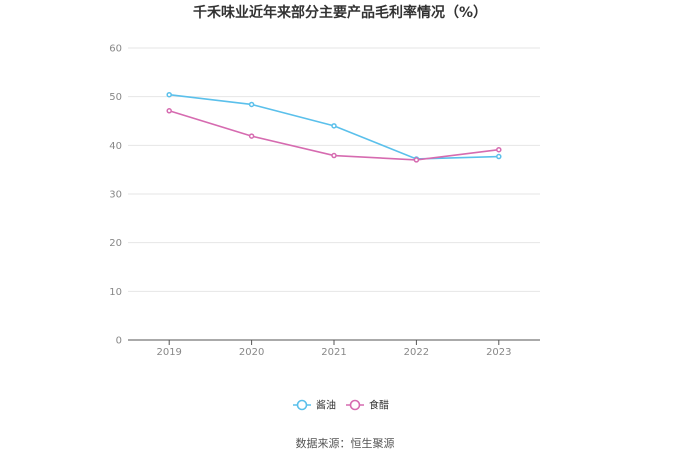 The width and height of the screenshot is (680, 460). I want to click on legend: 酱油 食醋, so click(341, 405).